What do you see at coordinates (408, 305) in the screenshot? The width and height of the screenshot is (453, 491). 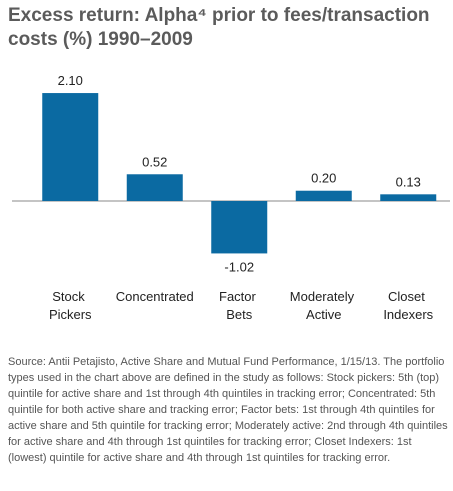 I see `x-tick-label: Closet Indexers` at bounding box center [408, 305].